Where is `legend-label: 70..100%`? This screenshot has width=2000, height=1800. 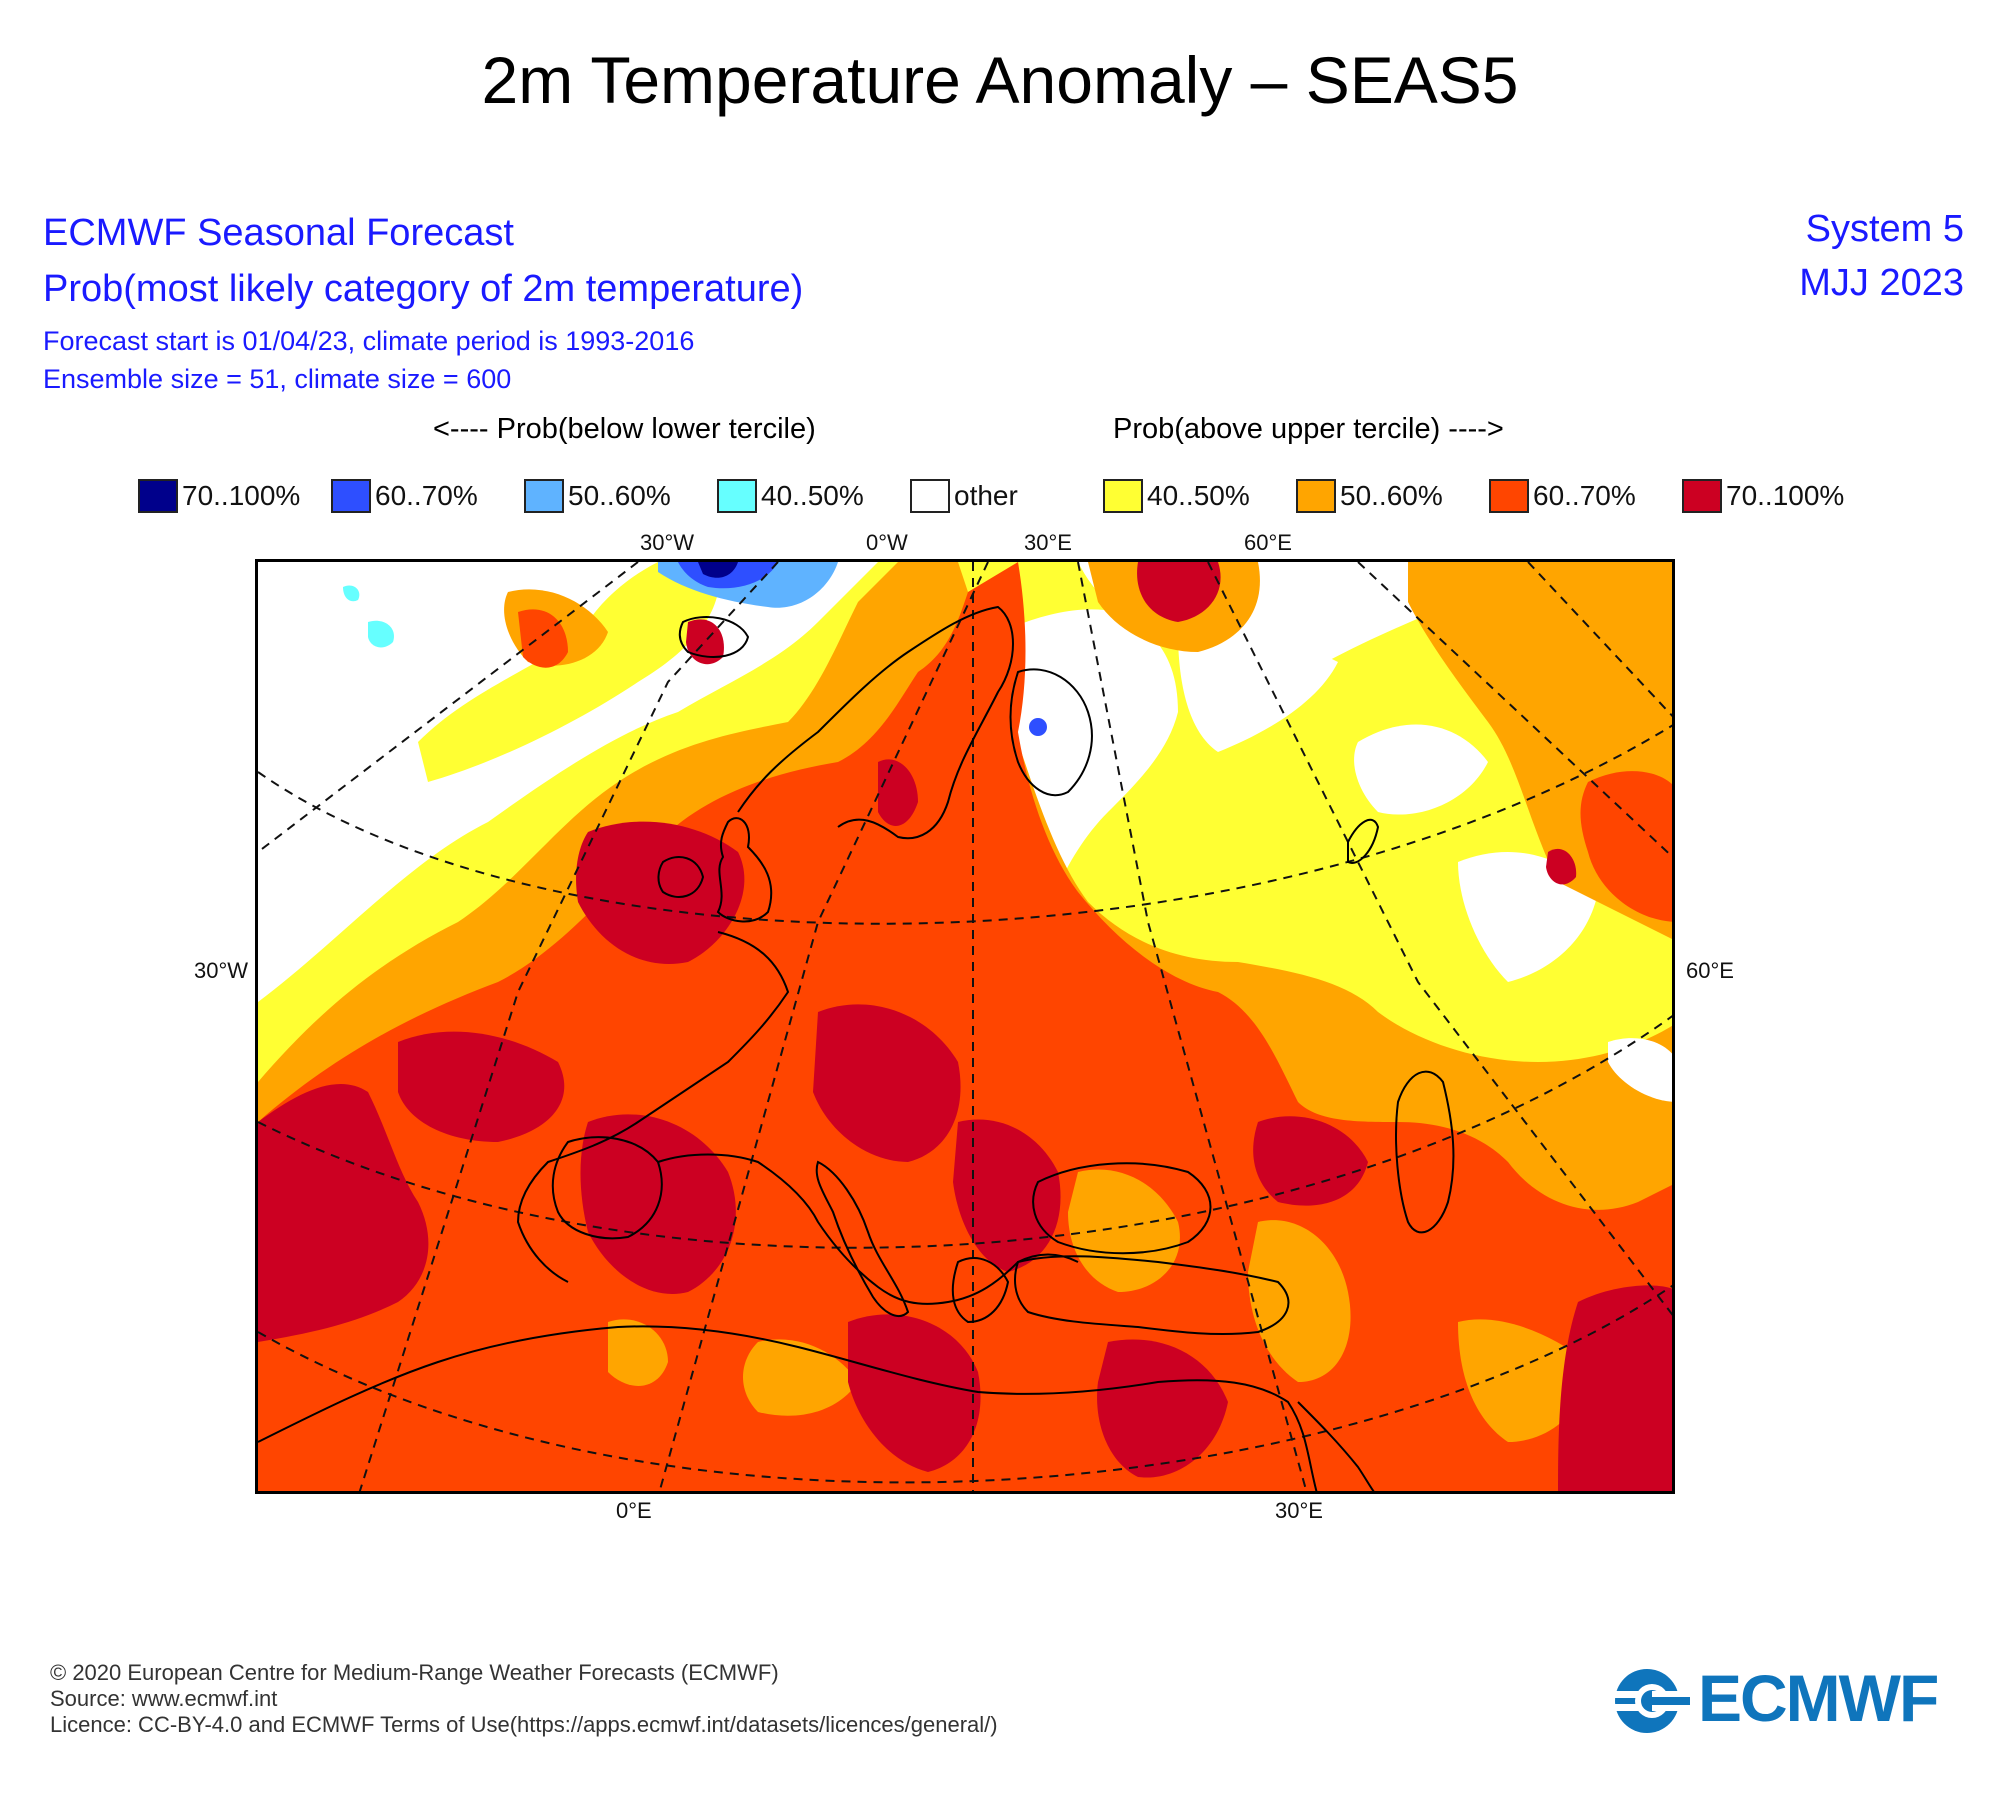 legend-label: 70..100% is located at coordinates (1785, 495).